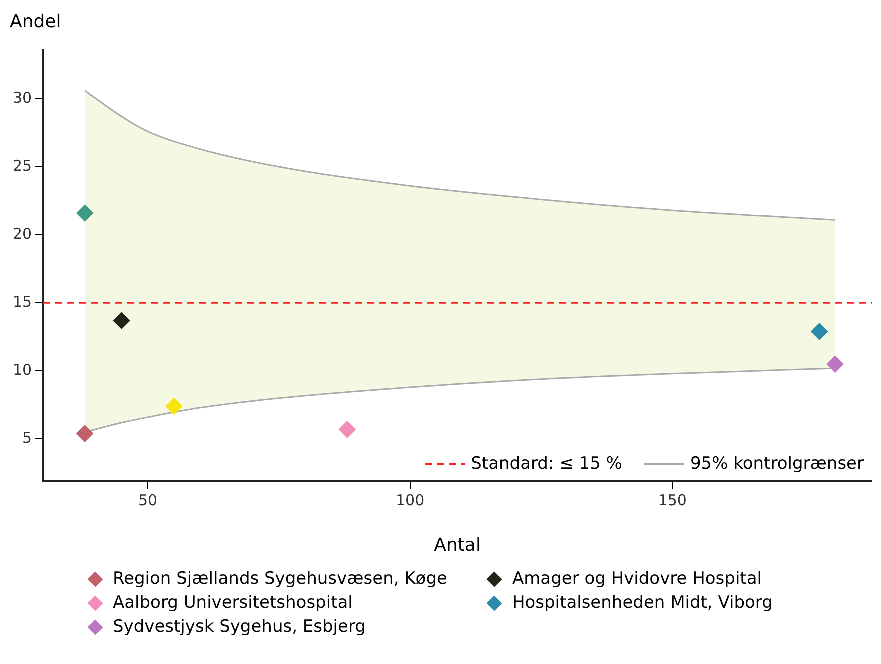 The width and height of the screenshot is (881, 664). What do you see at coordinates (22, 165) in the screenshot?
I see `y-tick-label: 25` at bounding box center [22, 165].